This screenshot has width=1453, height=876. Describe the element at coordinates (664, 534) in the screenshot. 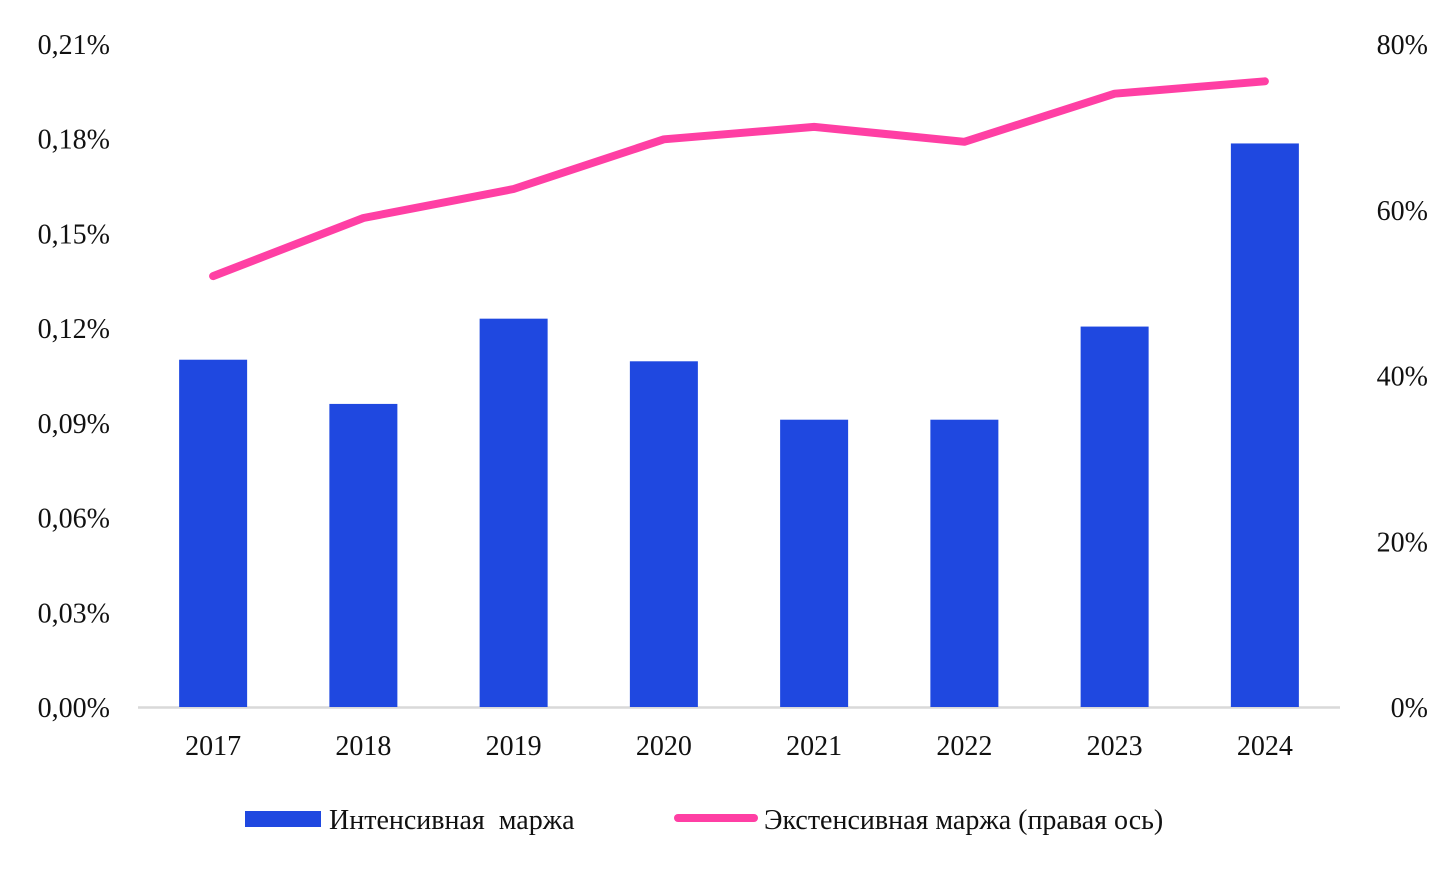

I see `bar-2020` at that location.